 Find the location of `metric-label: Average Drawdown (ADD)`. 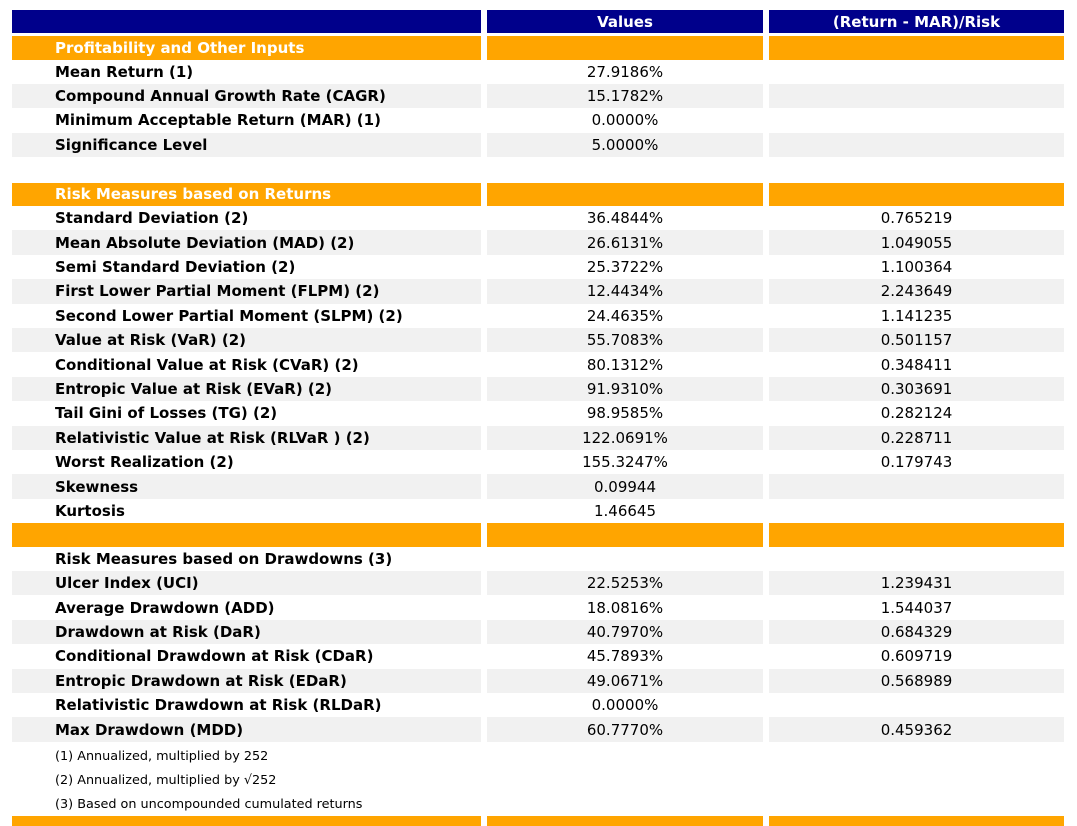

metric-label: Average Drawdown (ADD) is located at coordinates (165, 607).